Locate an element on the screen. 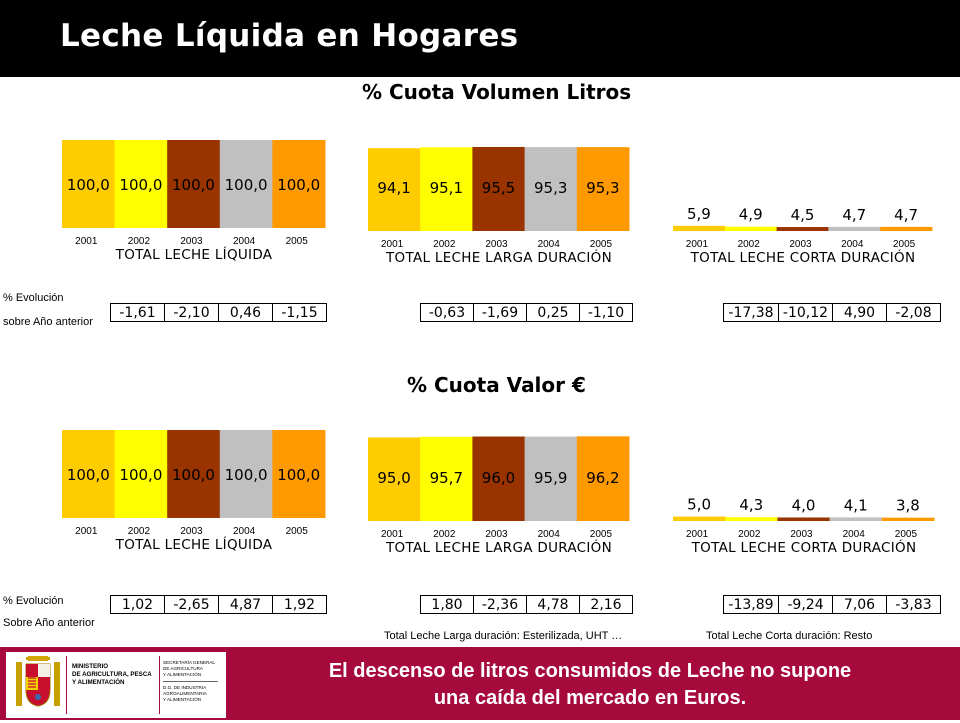  evolution-cell: -1,10 is located at coordinates (606, 312).